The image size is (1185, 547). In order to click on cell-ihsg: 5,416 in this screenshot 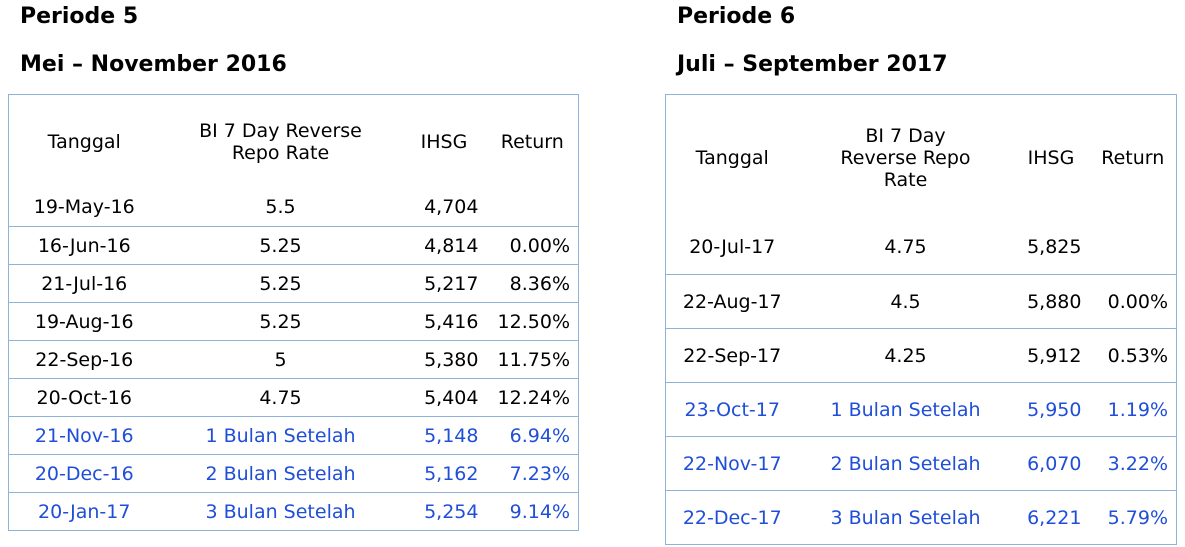, I will do `click(444, 321)`.